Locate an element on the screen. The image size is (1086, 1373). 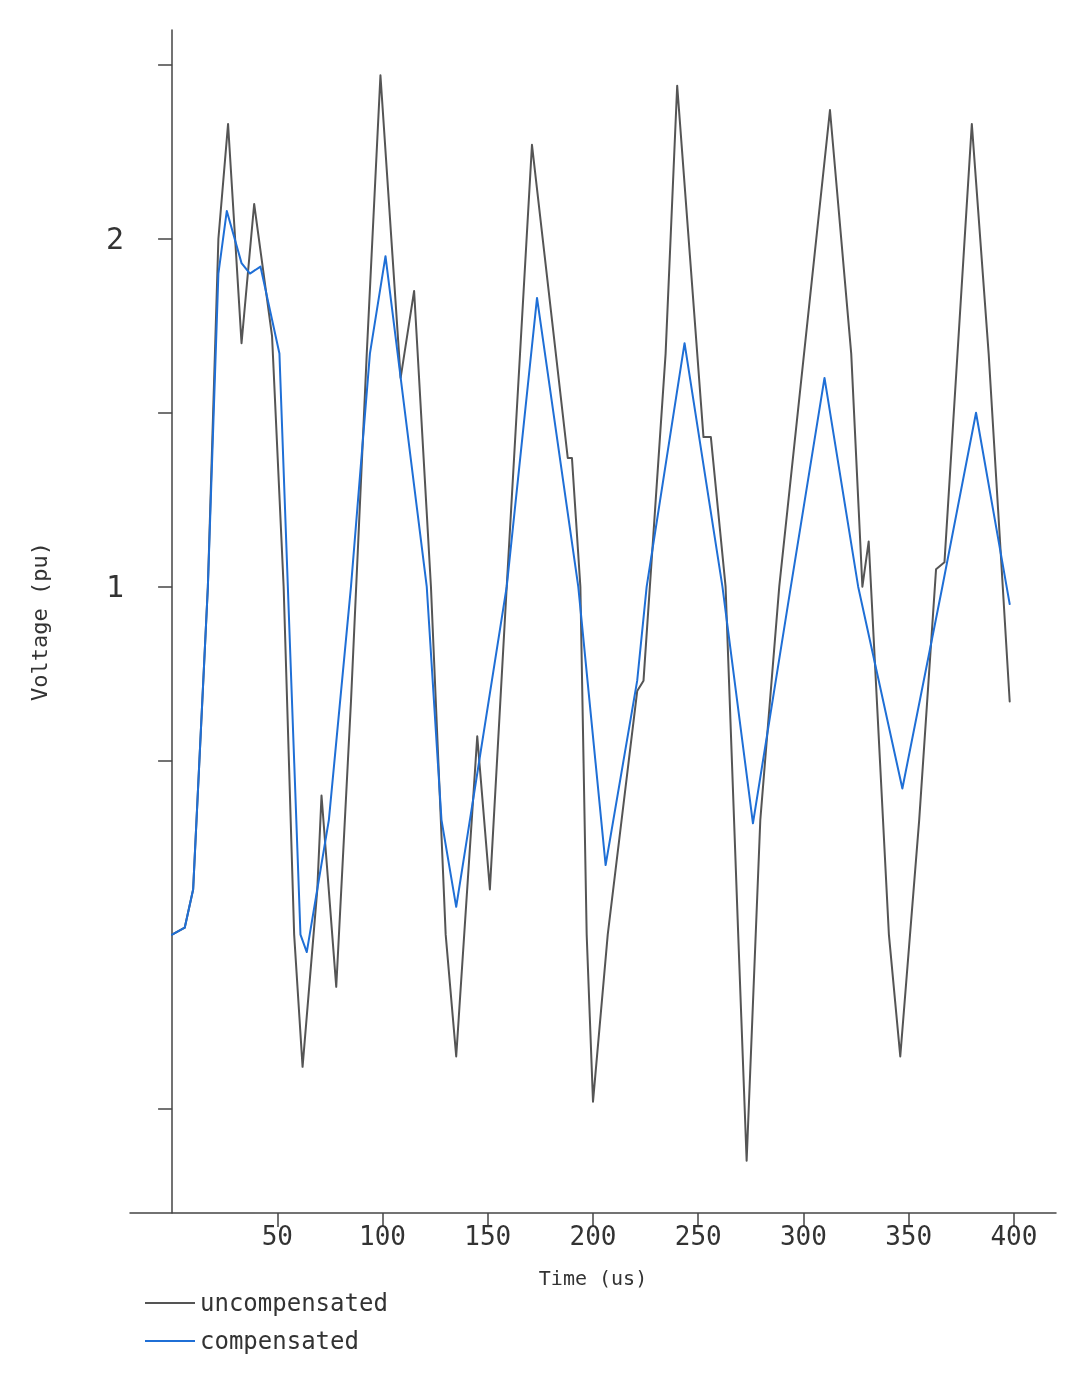
x-tick-label: 200 is located at coordinates (593, 1236).